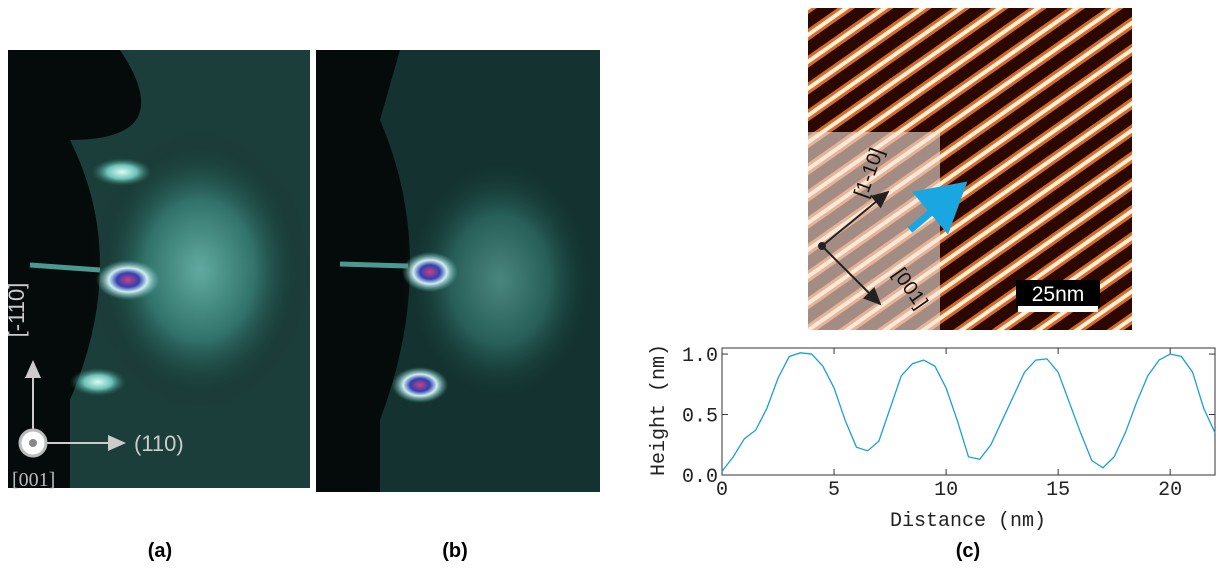 The height and width of the screenshot is (575, 1219). Describe the element at coordinates (16, 310) in the screenshot. I see `axis-label: [-110]` at that location.